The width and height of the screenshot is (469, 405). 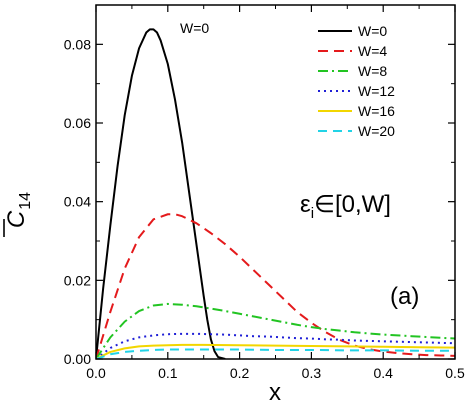 What do you see at coordinates (372, 71) in the screenshot?
I see `legend-label: W=8` at bounding box center [372, 71].